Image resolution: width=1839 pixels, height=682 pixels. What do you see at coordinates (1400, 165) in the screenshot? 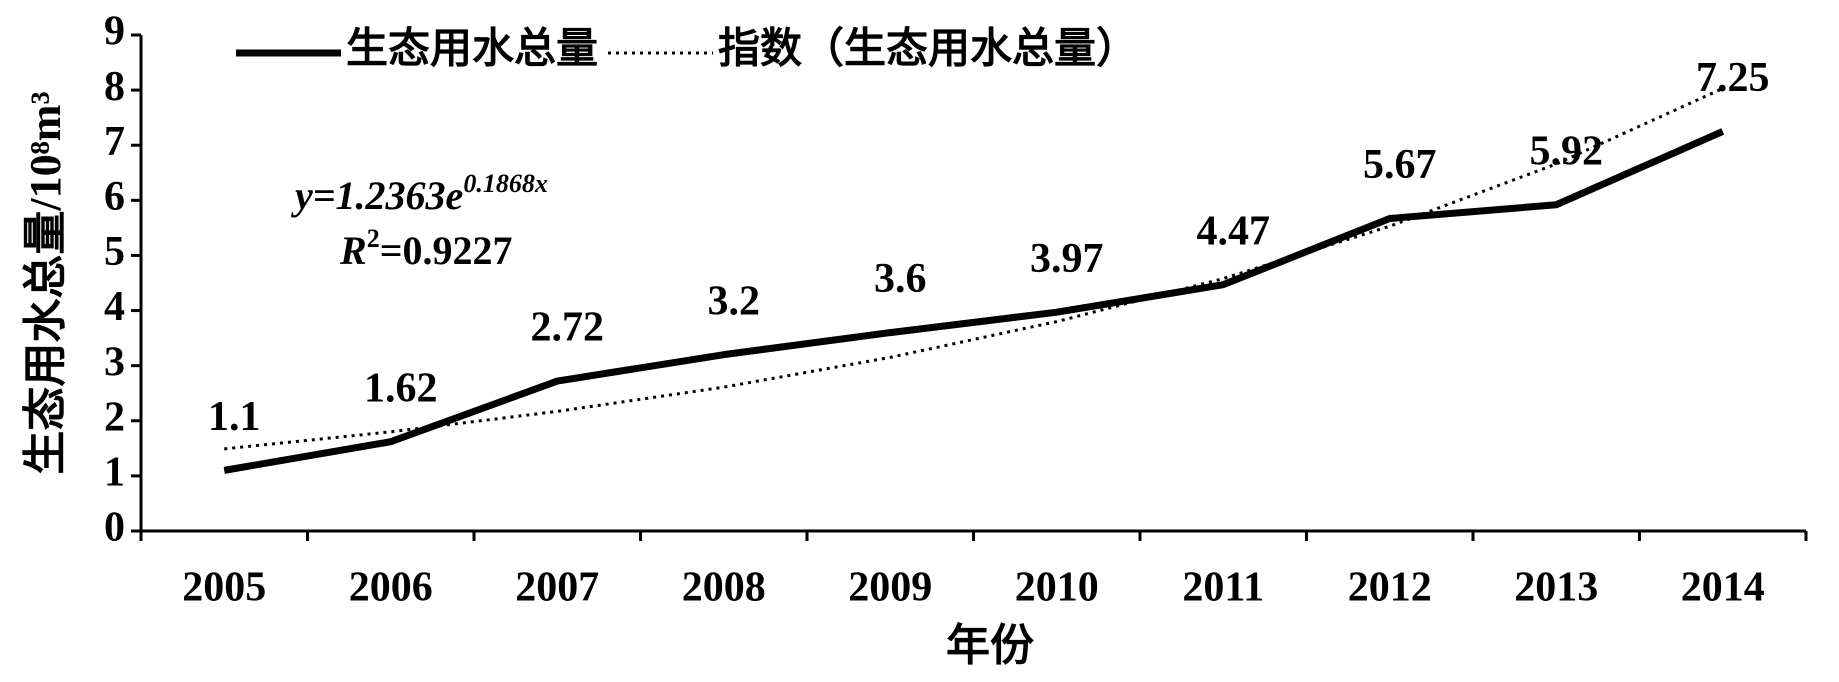
I see `data-label: 5.67` at bounding box center [1400, 165].